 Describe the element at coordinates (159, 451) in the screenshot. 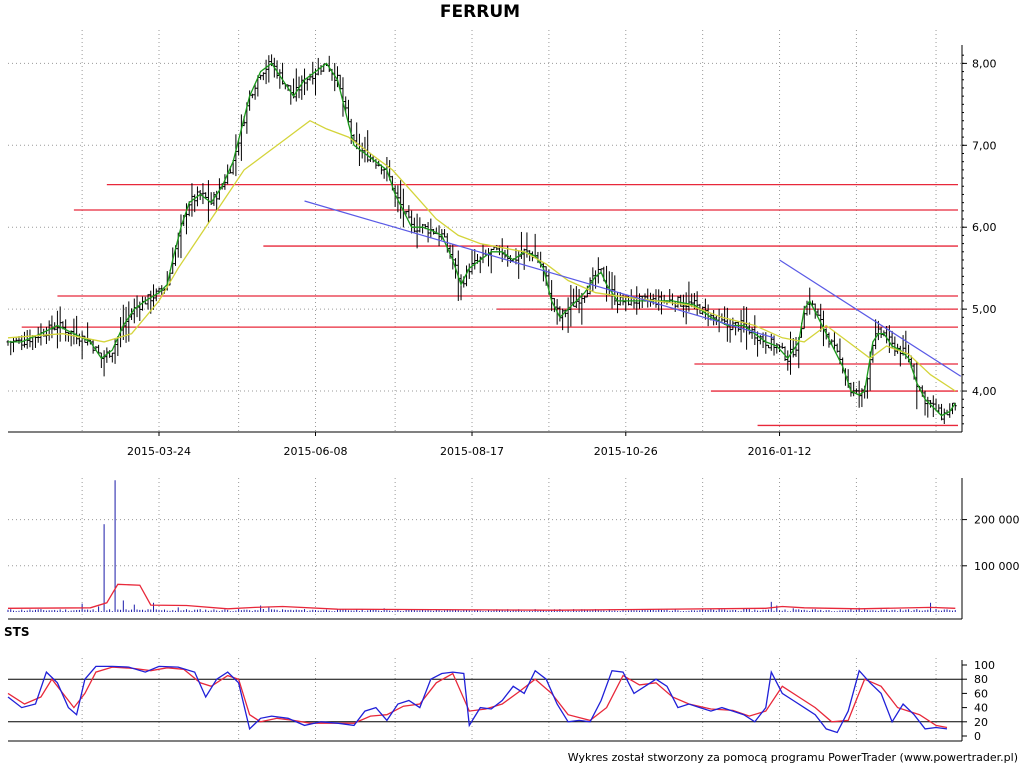

I see `x-tick-label: 2015-03-24` at that location.